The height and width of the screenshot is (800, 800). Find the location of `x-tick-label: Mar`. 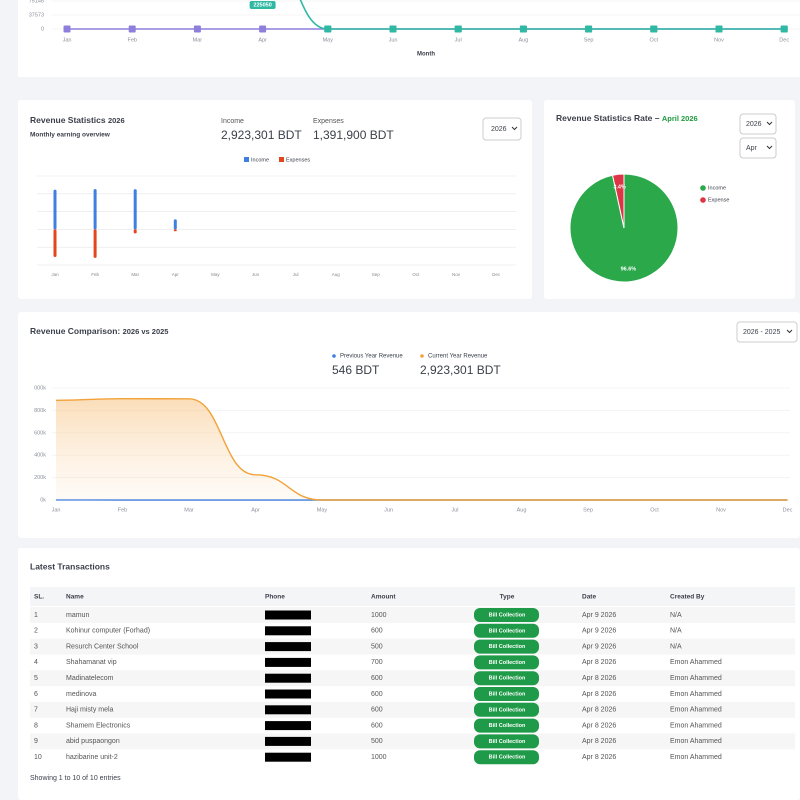

x-tick-label: Mar is located at coordinates (135, 274).